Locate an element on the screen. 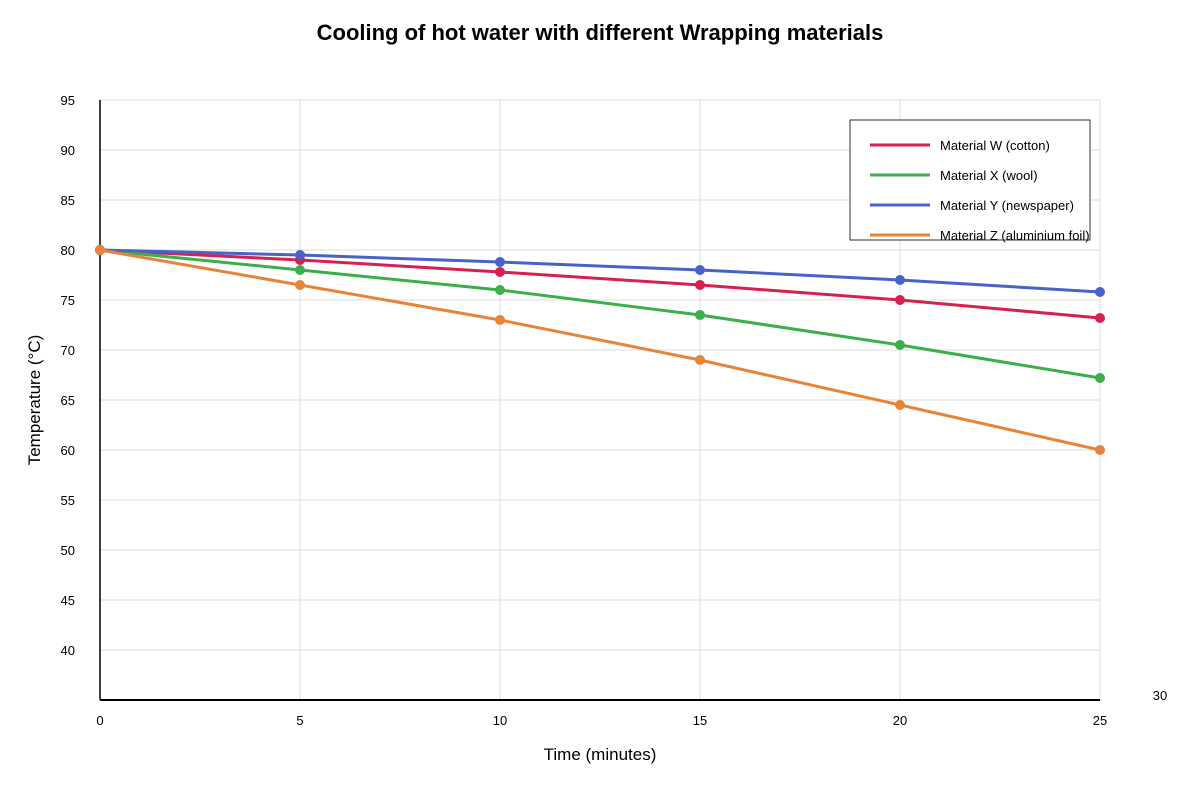 Image resolution: width=1200 pixels, height=800 pixels. series-line-material-w-cotton is located at coordinates (600, 284).